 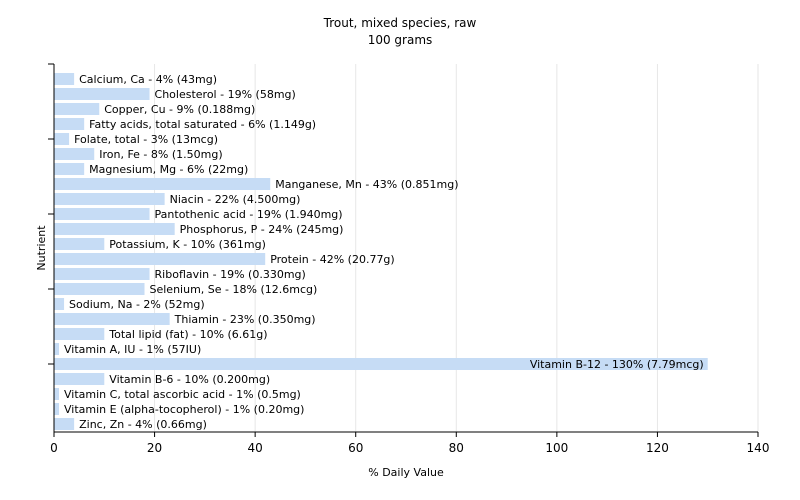 I want to click on bar-label: Potassium, K - 10% (361mg), so click(x=187, y=244).